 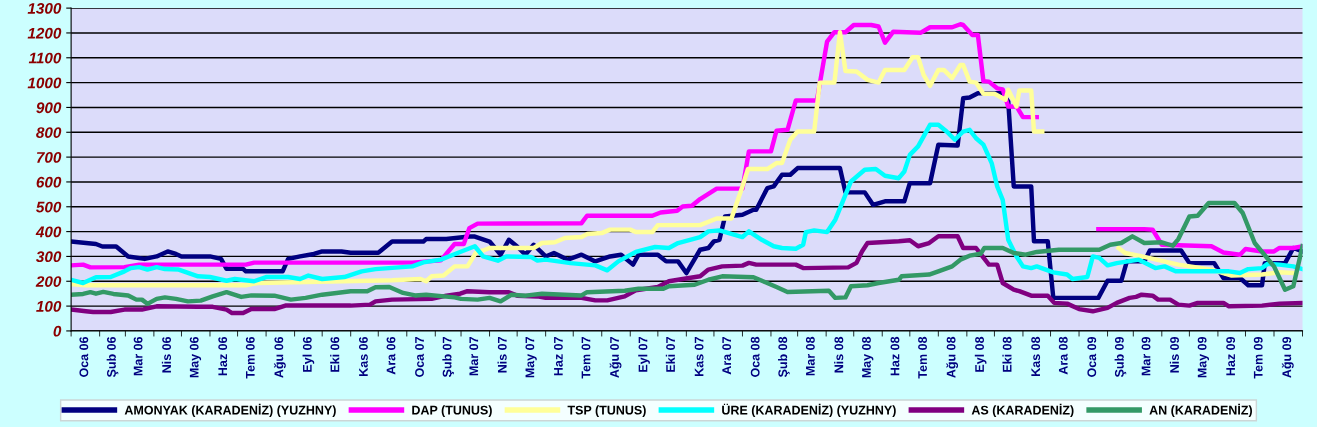 What do you see at coordinates (644, 354) in the screenshot?
I see `x-tick-label: Eyl 07` at bounding box center [644, 354].